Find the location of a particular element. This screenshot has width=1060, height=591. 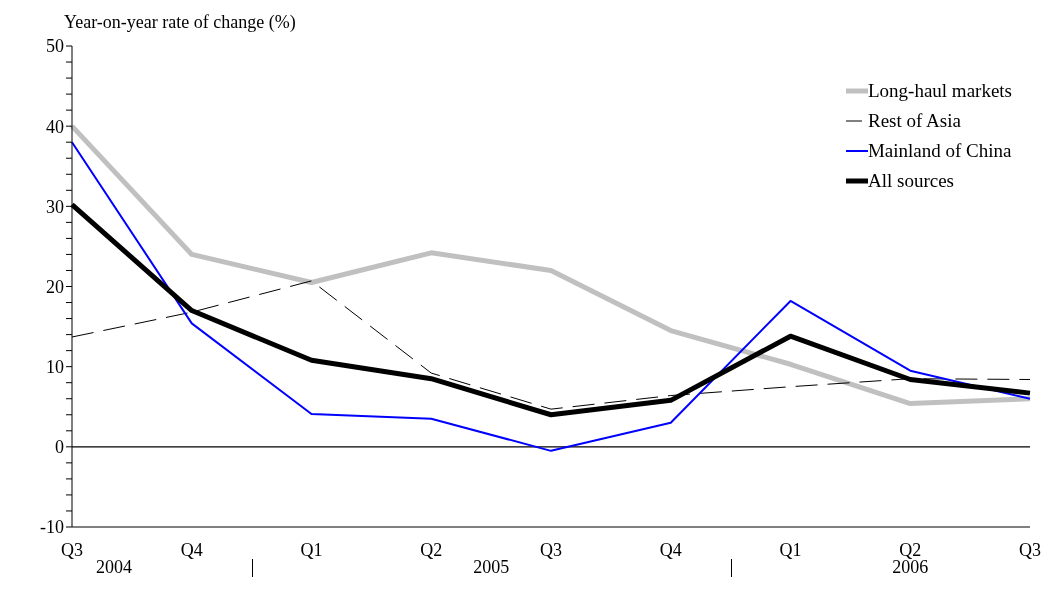

legend-label: All sources is located at coordinates (910, 181).